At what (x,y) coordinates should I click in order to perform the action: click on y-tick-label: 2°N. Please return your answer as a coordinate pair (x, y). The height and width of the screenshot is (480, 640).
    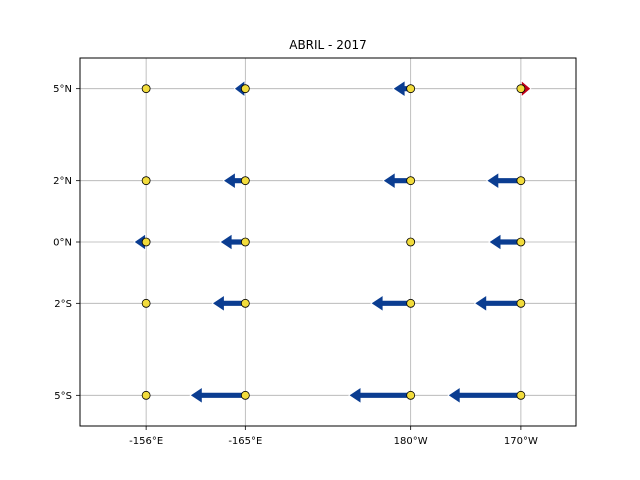
    Looking at the image, I should click on (62, 181).